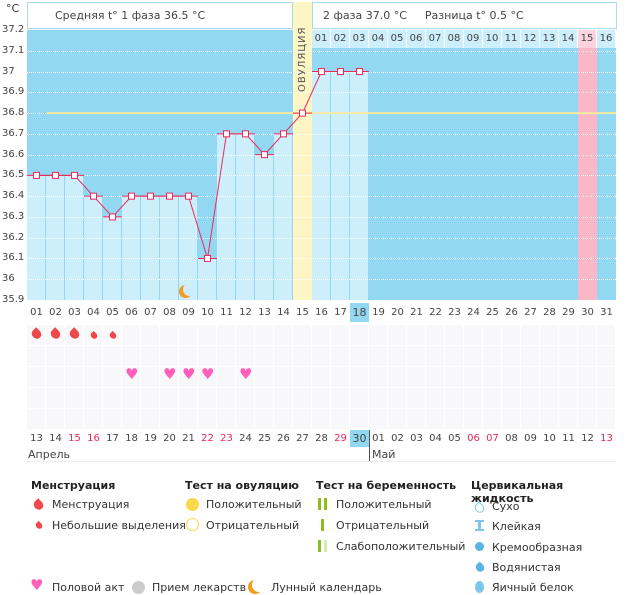  I want to click on cycle-day-number: 16, so click(321, 312).